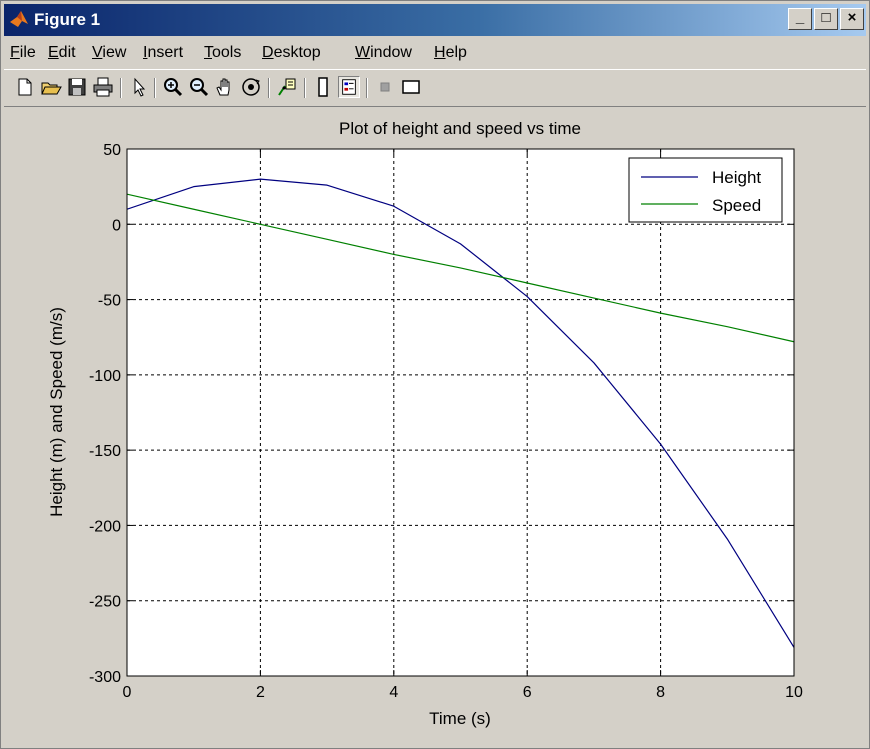  What do you see at coordinates (67, 19) in the screenshot?
I see `window-title: Figure 1` at bounding box center [67, 19].